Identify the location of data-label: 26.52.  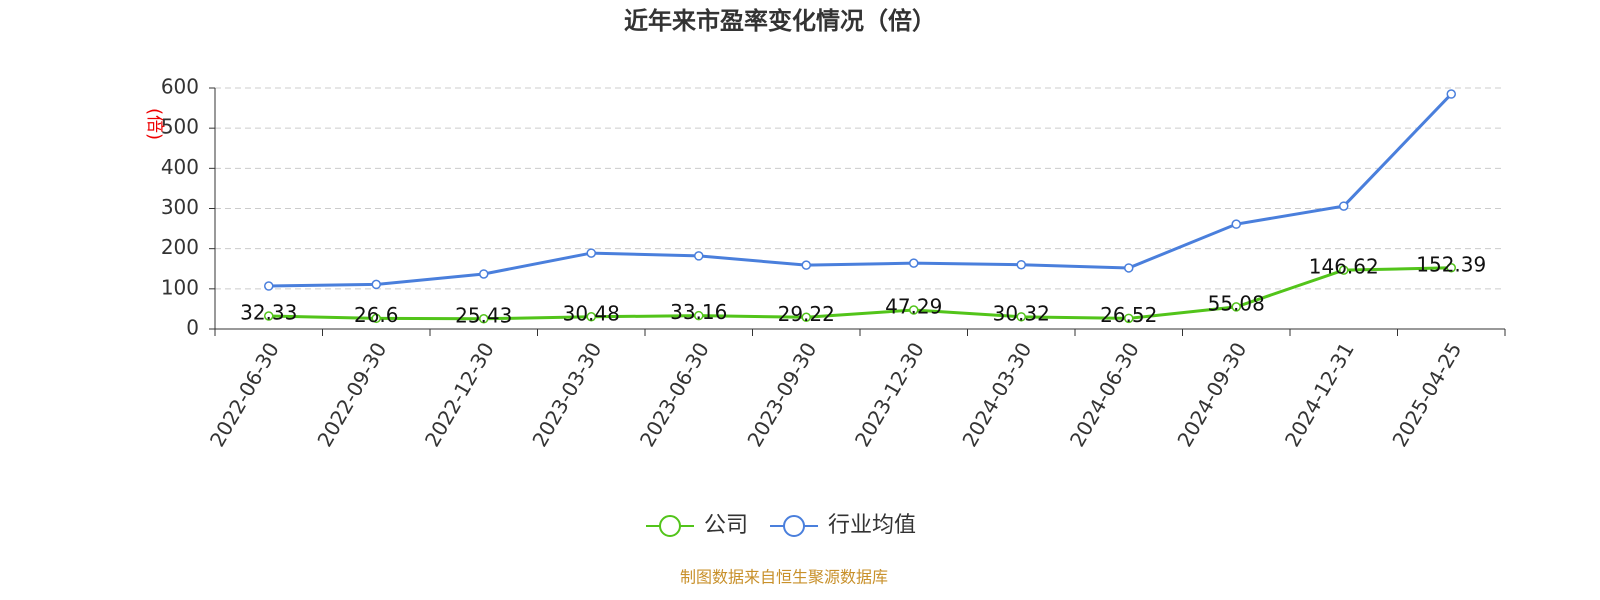
(1128, 315).